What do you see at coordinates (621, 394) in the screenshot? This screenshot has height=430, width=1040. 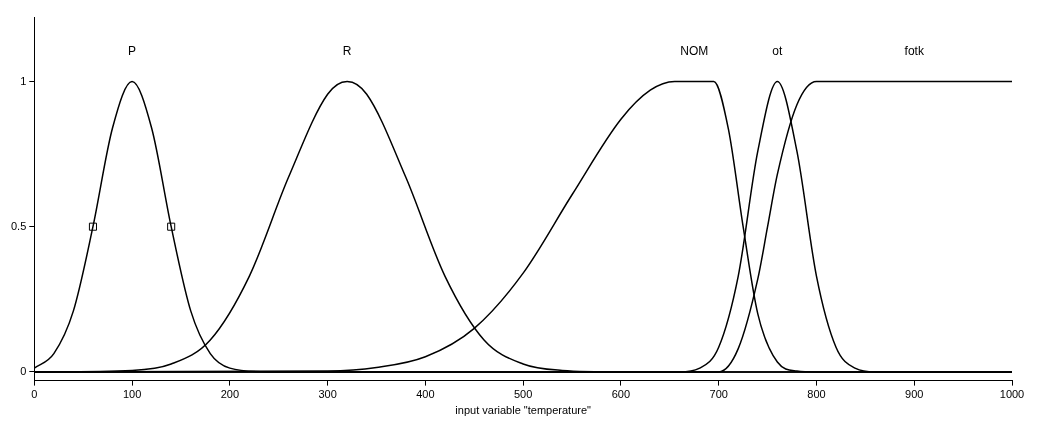 I see `x-tick-label: 600` at bounding box center [621, 394].